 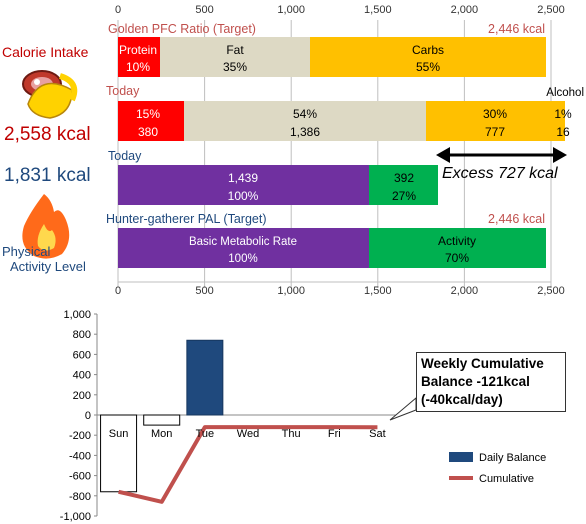 I want to click on top-bottom-ticks: 0 500 1,000 1,500 2,000 2,500, so click(x=340, y=291).